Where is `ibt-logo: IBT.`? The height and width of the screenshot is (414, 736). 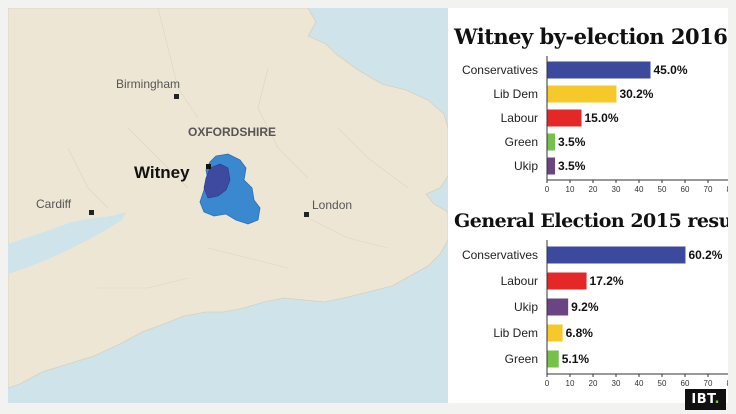 ibt-logo: IBT. is located at coordinates (705, 399).